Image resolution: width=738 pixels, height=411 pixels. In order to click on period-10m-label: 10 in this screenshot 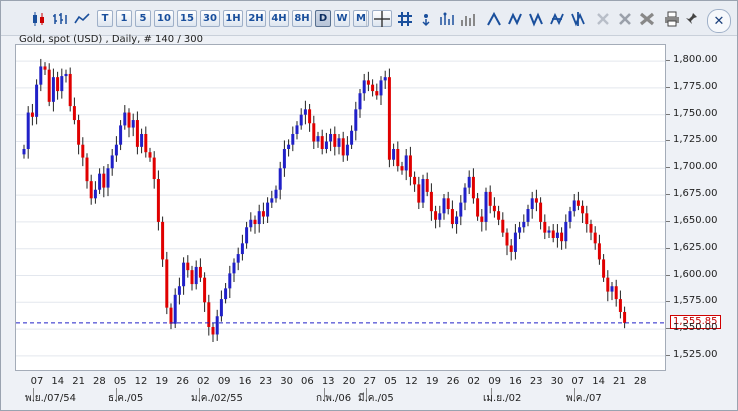, I will do `click(164, 18)`.